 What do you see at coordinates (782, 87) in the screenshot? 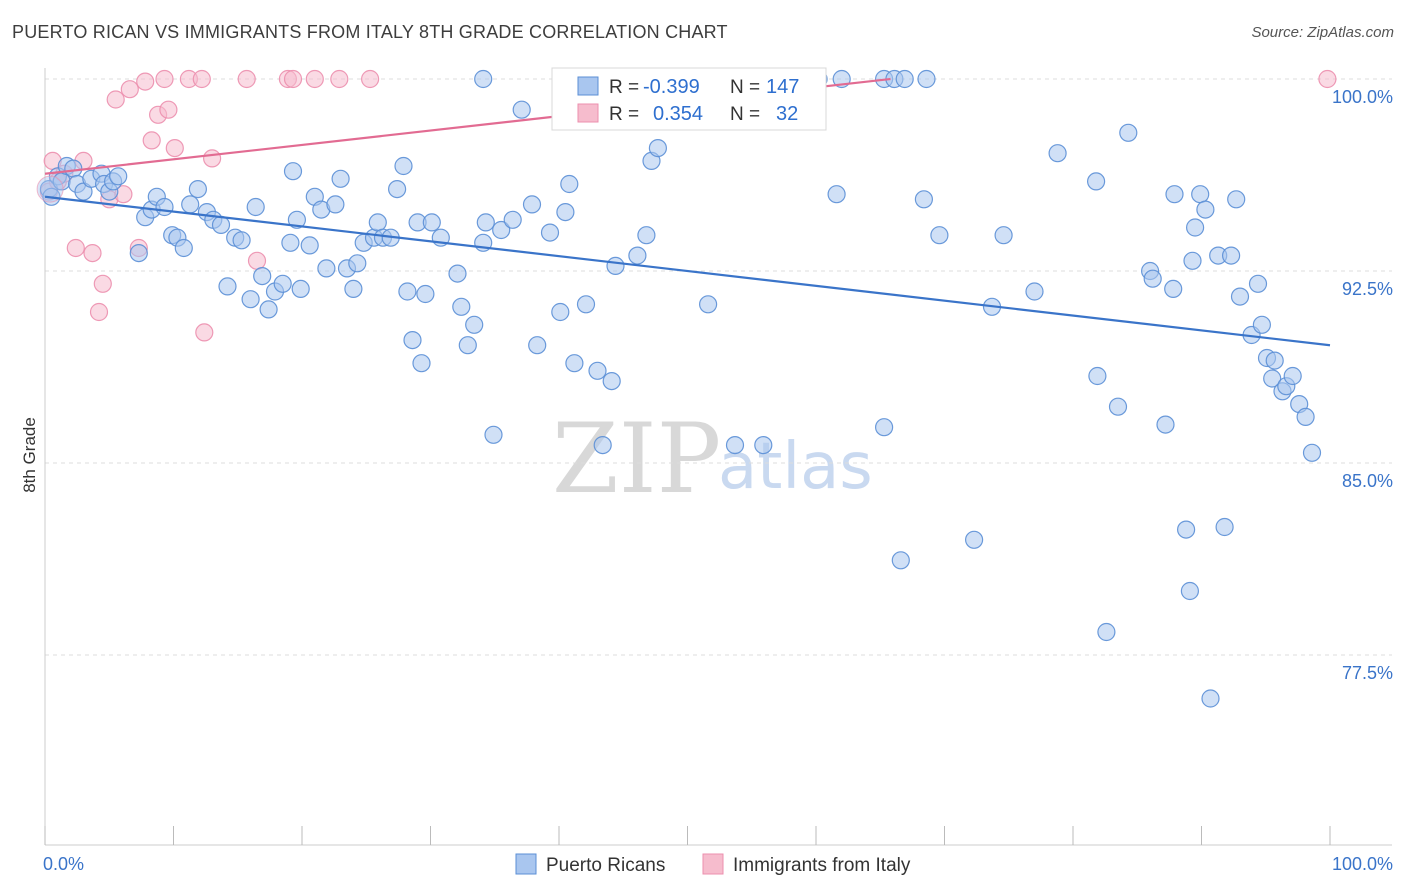
I see `legend-n-value-1: 147` at bounding box center [782, 87].